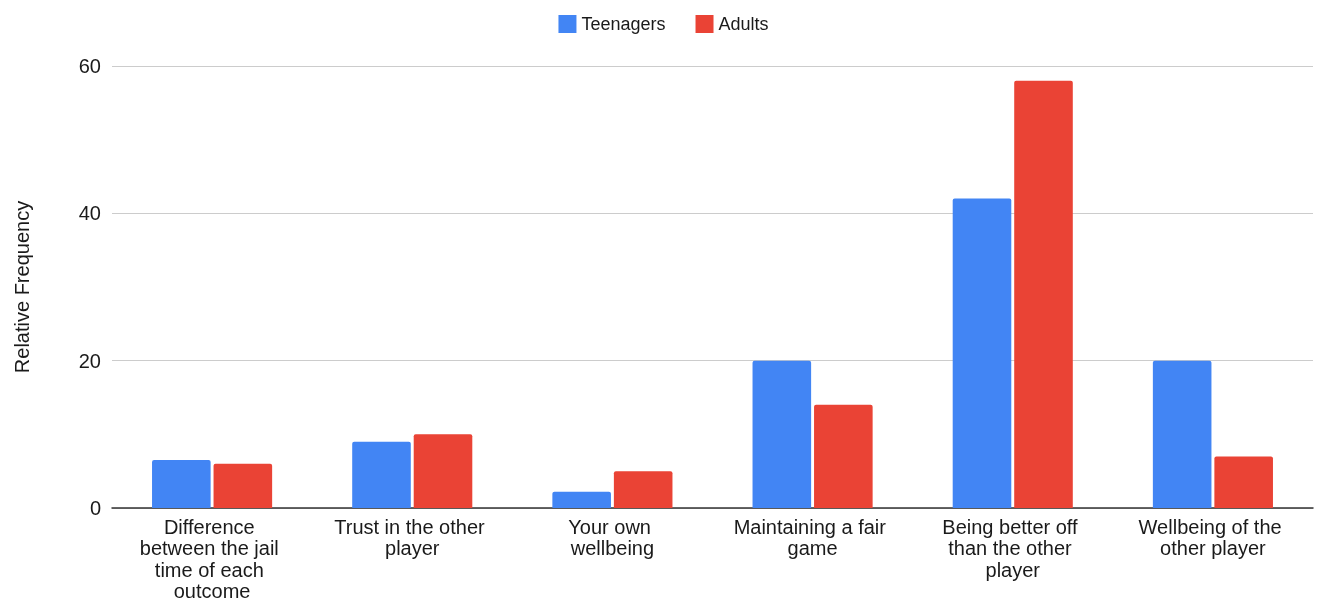  What do you see at coordinates (89, 66) in the screenshot?
I see `y-tick-label: 60` at bounding box center [89, 66].